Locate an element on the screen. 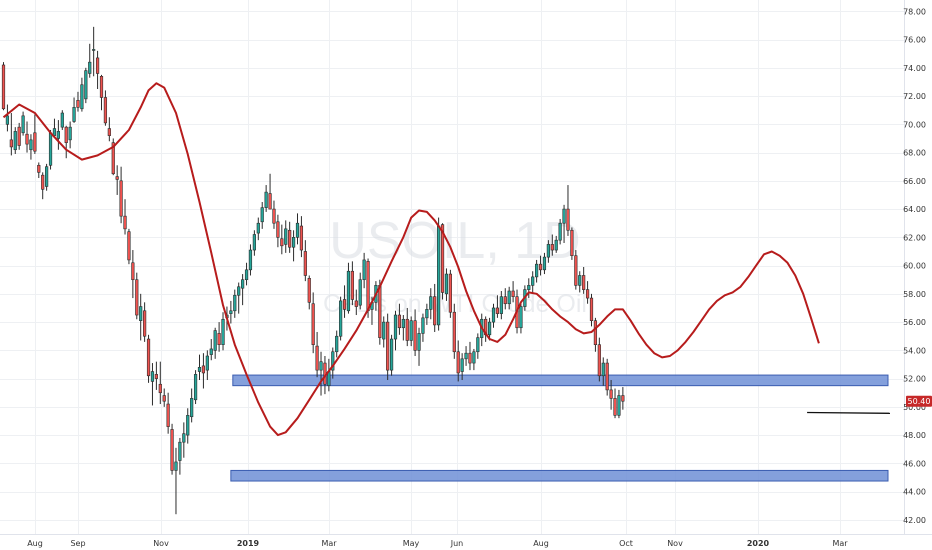 The width and height of the screenshot is (932, 550). y-tick-label-16: 74.00 is located at coordinates (914, 68).